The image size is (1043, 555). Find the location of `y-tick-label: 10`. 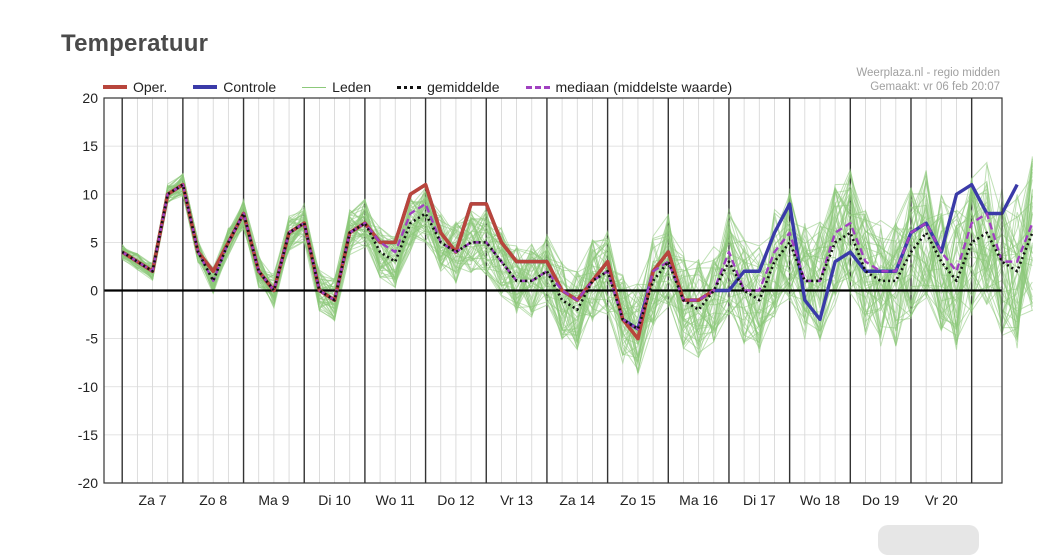

y-tick-label: 10 is located at coordinates (90, 194).